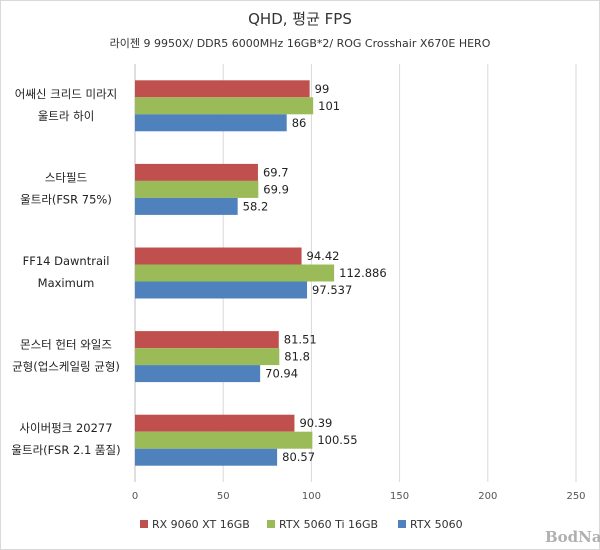 The width and height of the screenshot is (600, 550). Describe the element at coordinates (328, 524) in the screenshot. I see `legend-label: RTX 5060 Ti 16GB` at that location.